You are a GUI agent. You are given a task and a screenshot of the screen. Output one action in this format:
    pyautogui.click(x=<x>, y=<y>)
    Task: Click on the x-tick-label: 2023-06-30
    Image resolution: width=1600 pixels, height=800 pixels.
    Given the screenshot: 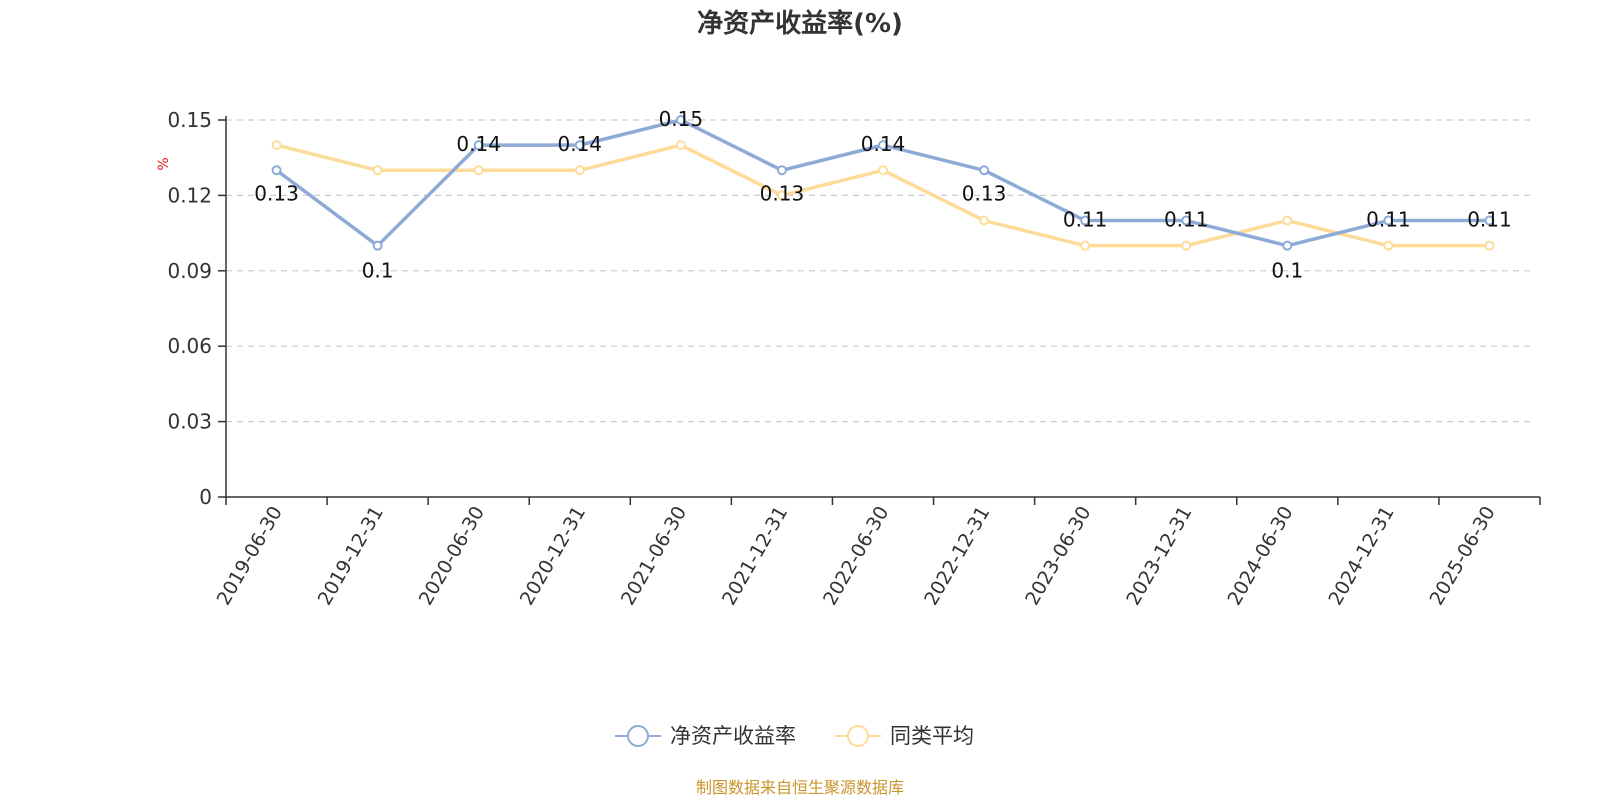 What is the action you would take?
    pyautogui.click(x=1058, y=556)
    